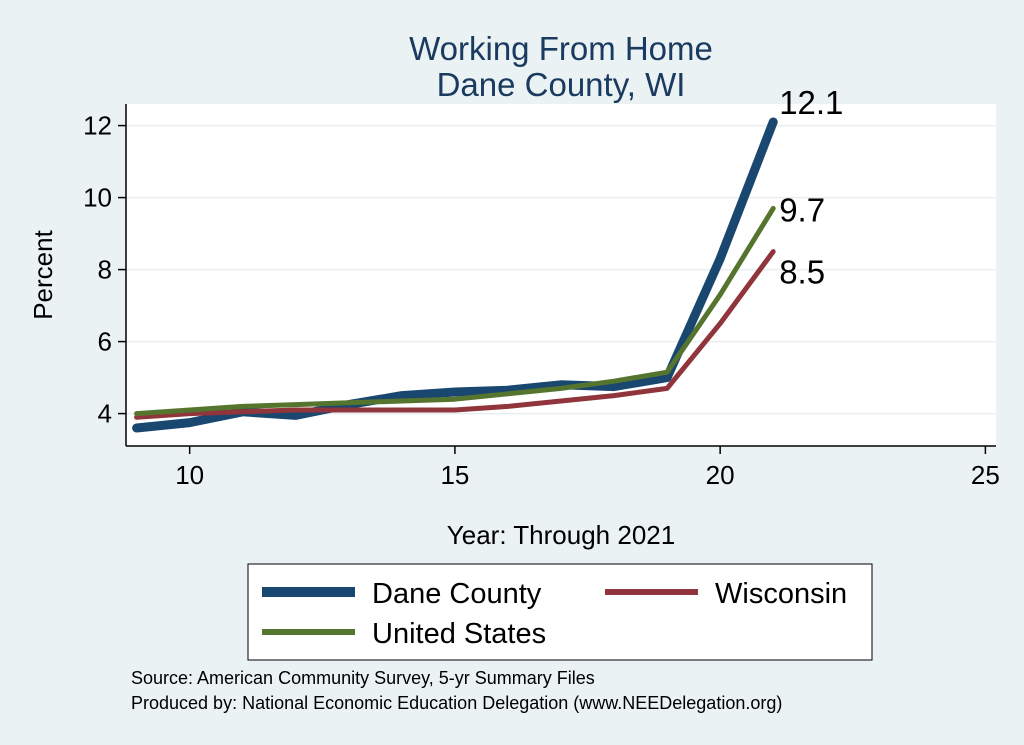 This screenshot has width=1024, height=745. Describe the element at coordinates (43, 274) in the screenshot. I see `y-axis-label: Percent` at that location.